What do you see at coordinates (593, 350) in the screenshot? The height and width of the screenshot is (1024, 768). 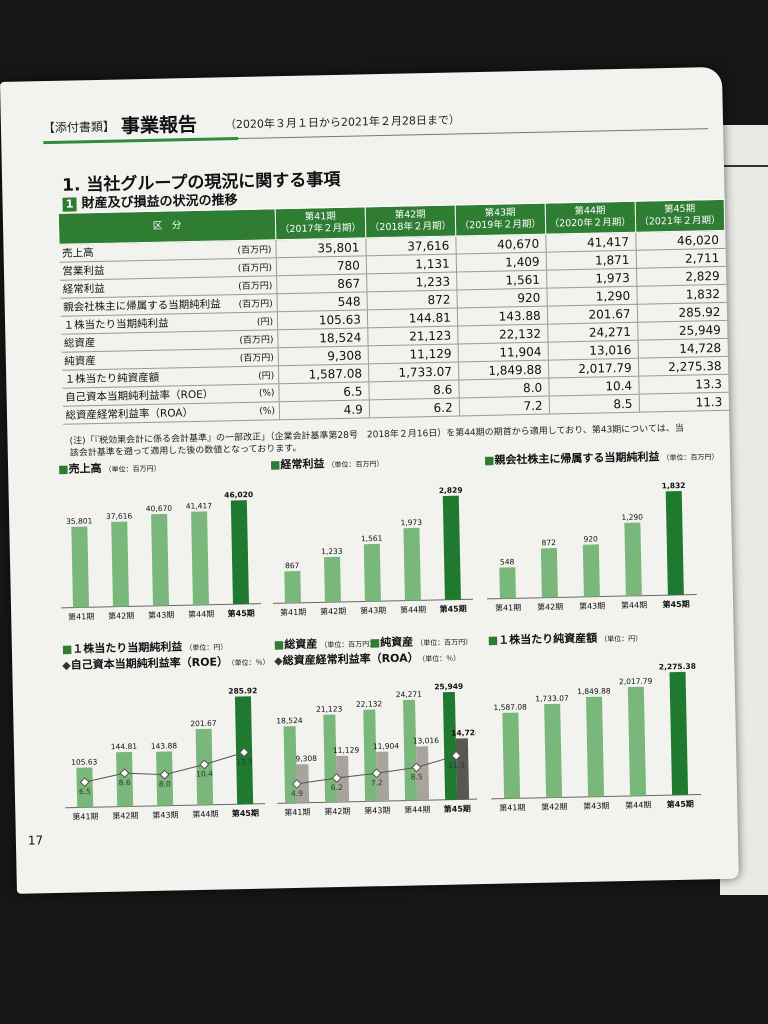 I see `table-cell: 13,016` at bounding box center [593, 350].